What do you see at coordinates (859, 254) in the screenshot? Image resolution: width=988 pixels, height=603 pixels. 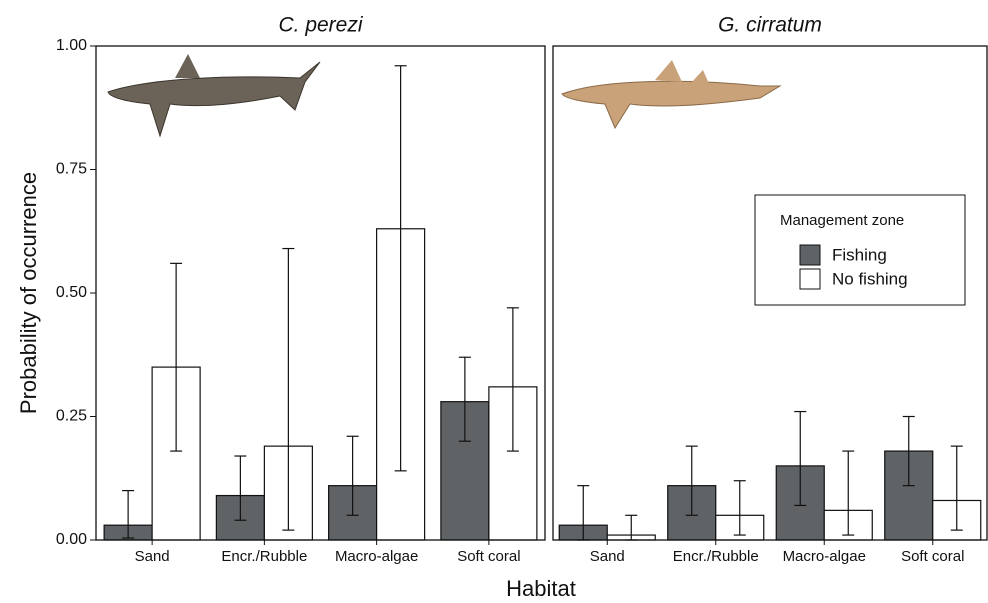 I see `legend-label: Fishing` at bounding box center [859, 254].